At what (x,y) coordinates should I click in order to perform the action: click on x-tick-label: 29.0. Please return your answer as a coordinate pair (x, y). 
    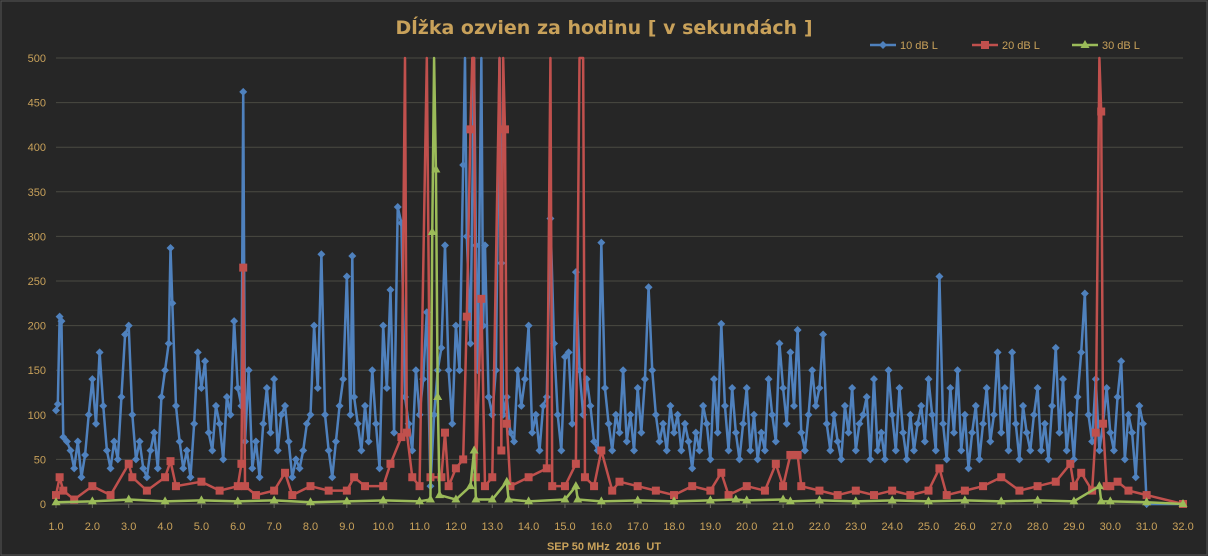
    Looking at the image, I should click on (1073, 527).